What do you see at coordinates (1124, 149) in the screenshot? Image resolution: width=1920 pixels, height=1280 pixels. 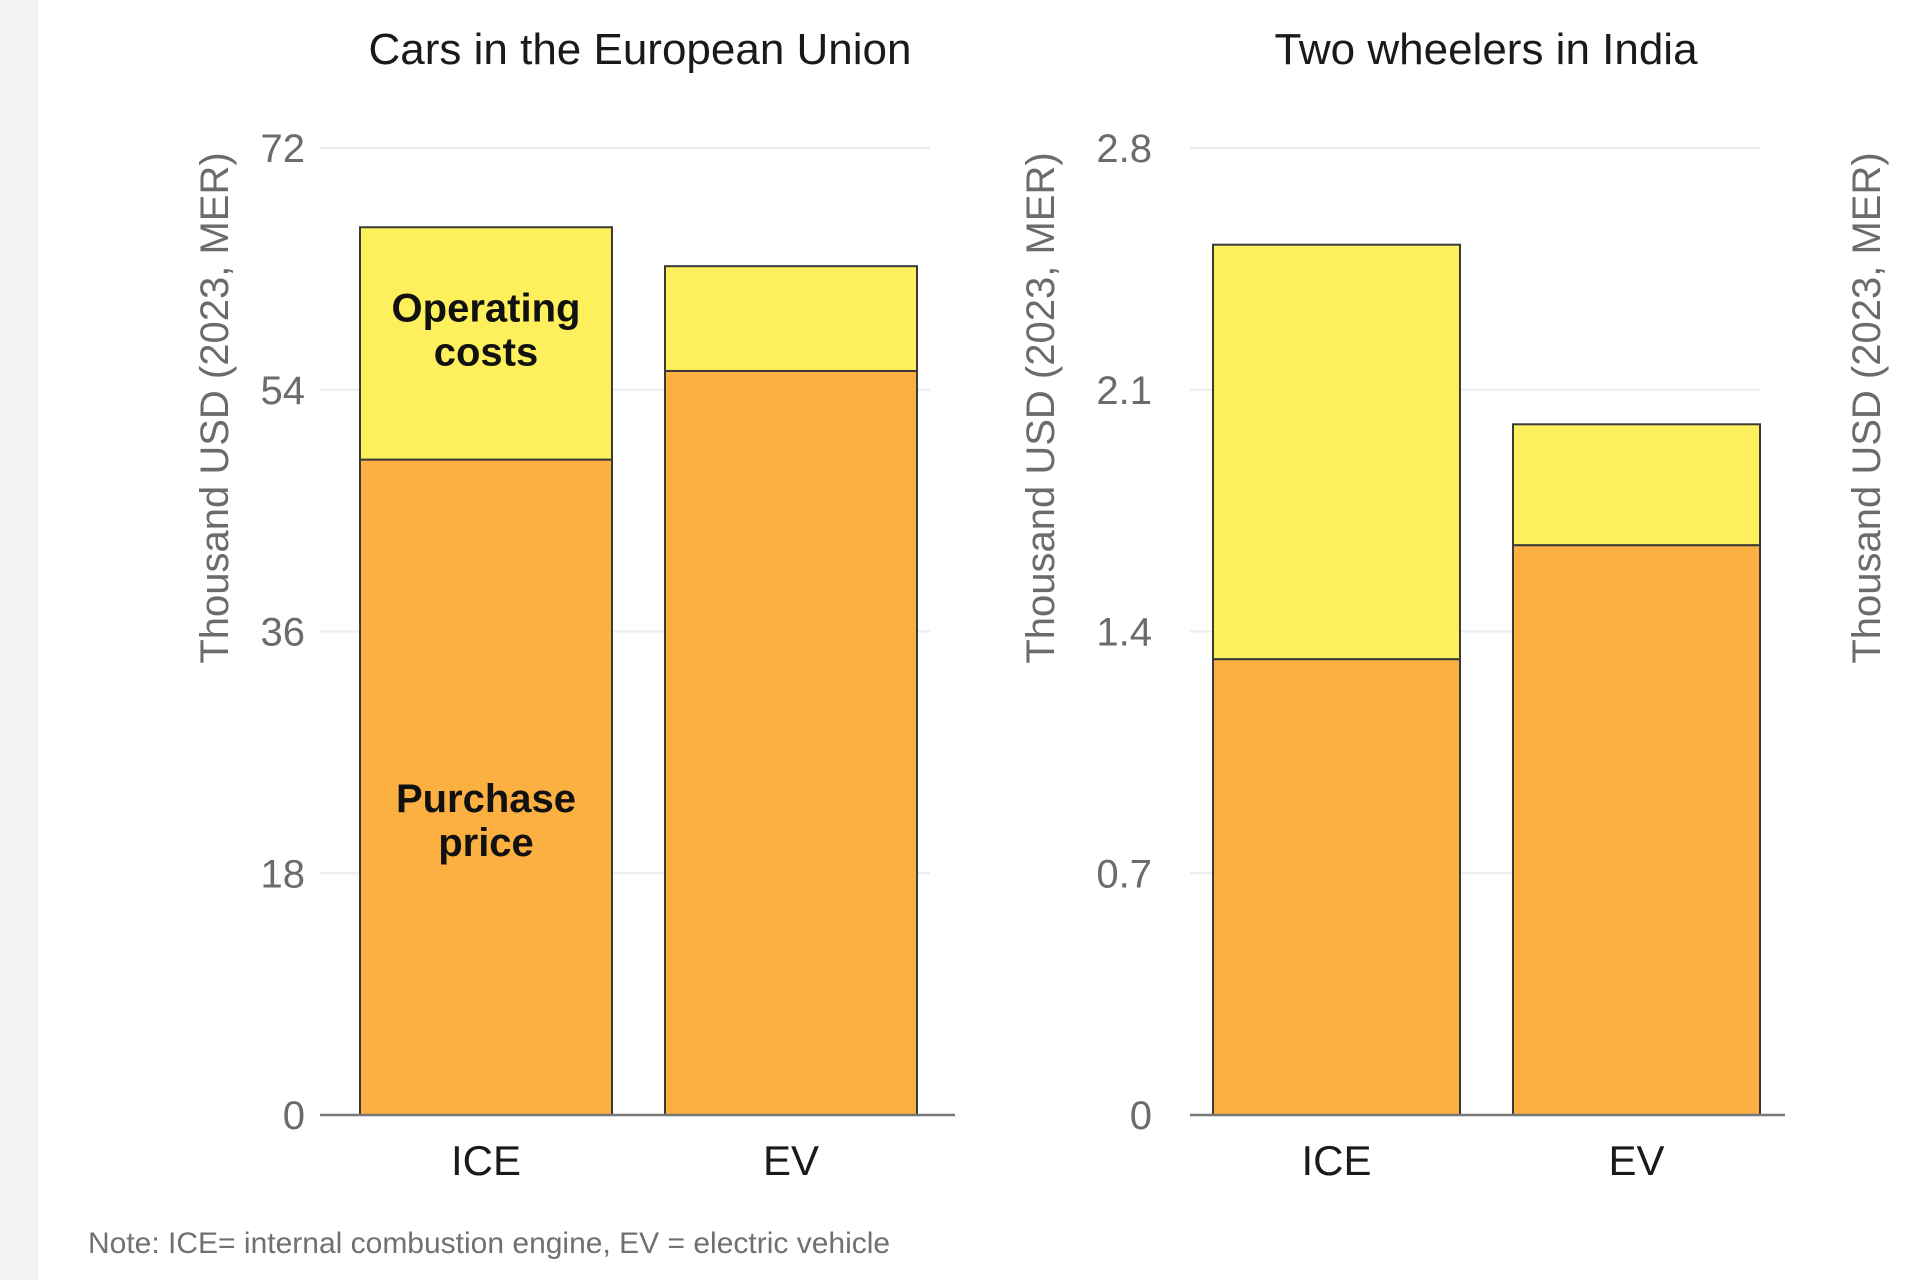 I see `y-tick-label: 2.8` at bounding box center [1124, 149].